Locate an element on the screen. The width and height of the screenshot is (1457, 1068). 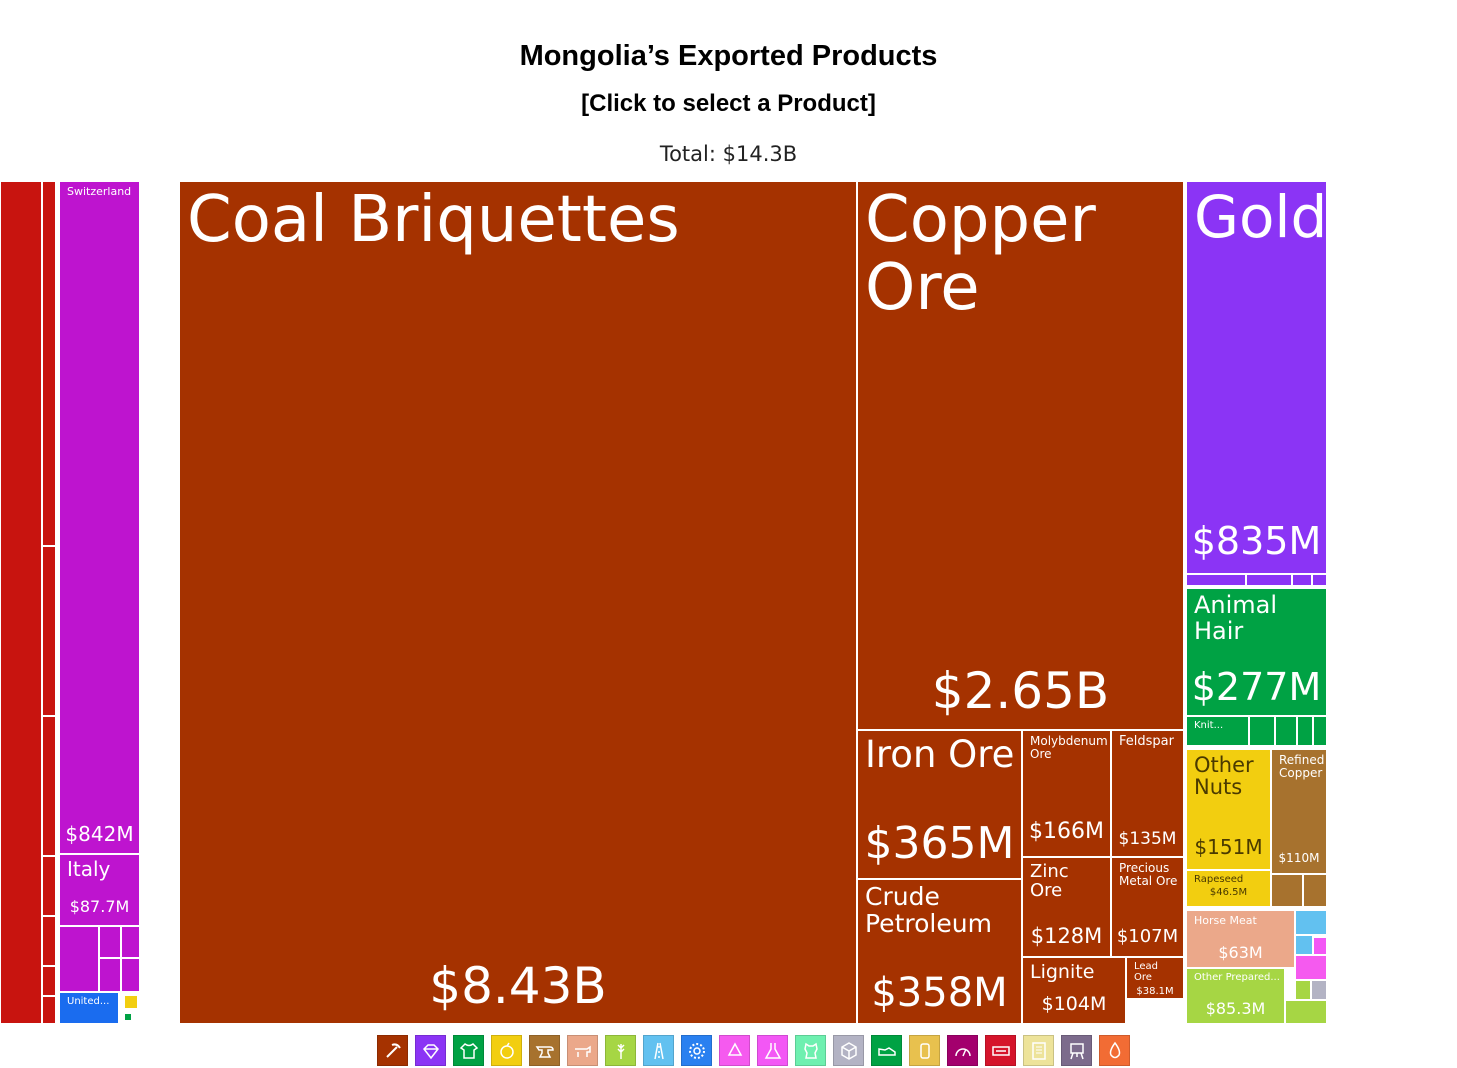
tile-value: $2.65B is located at coordinates (1020, 691).